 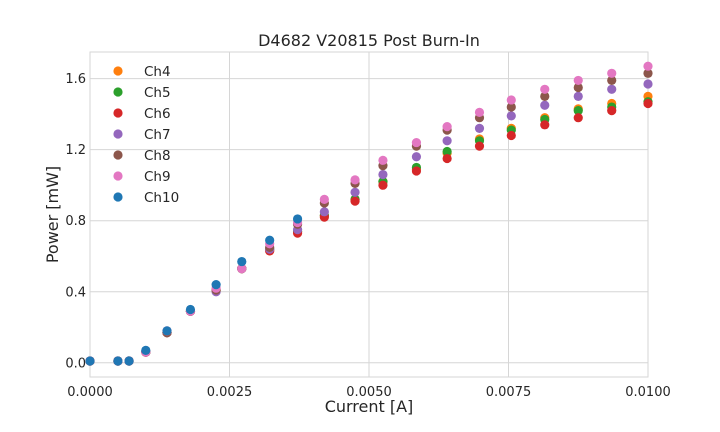 I want to click on legend: Ch4 Ch5 Ch6 Ch7 Ch8 Ch9 Ch10, so click(x=146, y=135).